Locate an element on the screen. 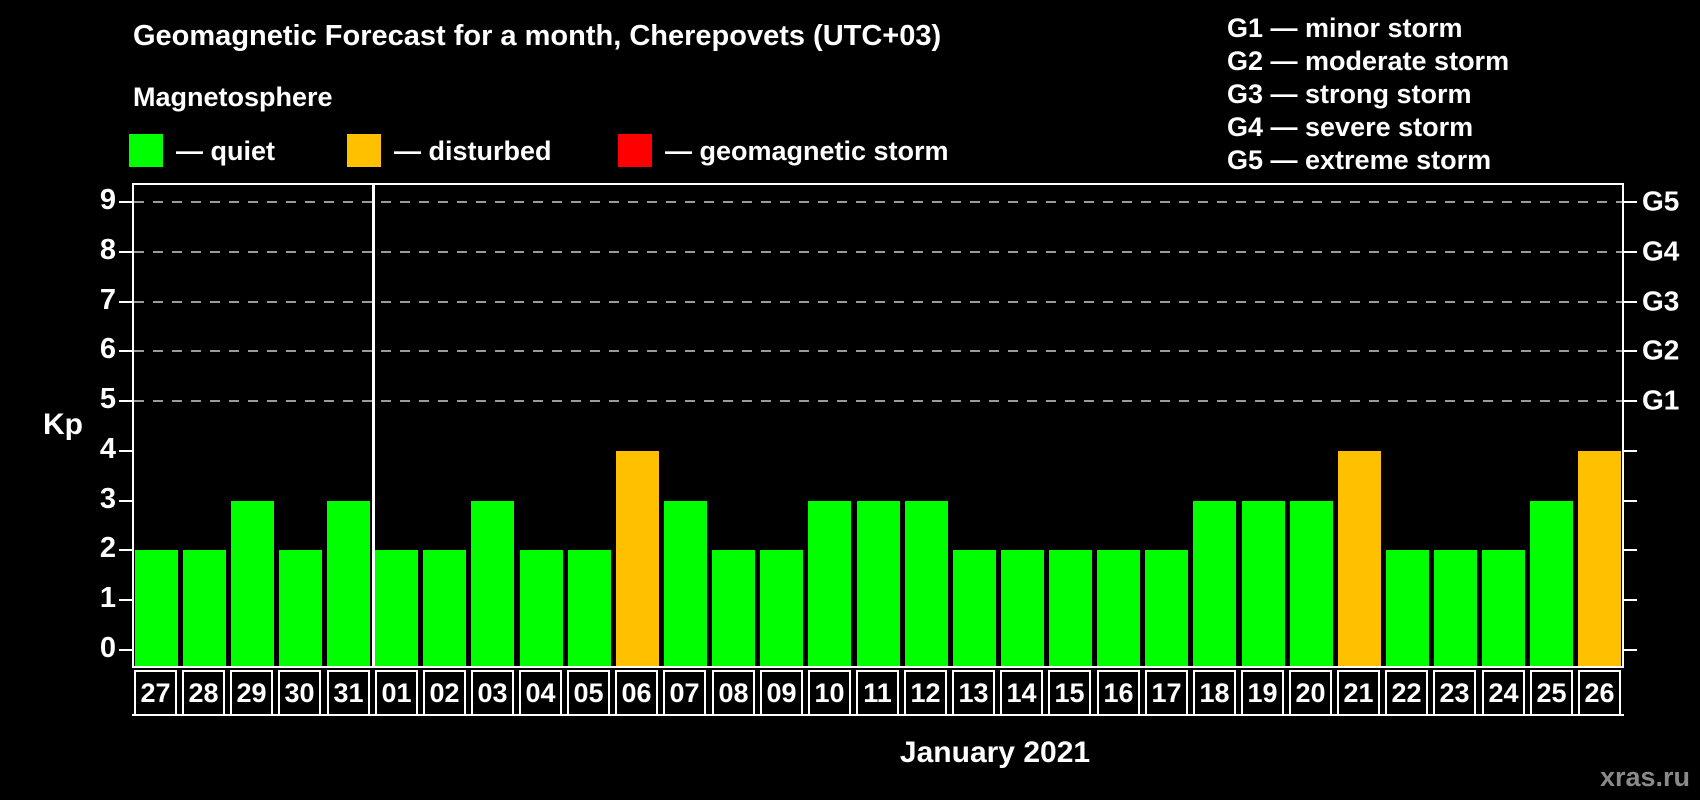 The image size is (1700, 800). g-axis-label-g5: G5 is located at coordinates (1661, 201).